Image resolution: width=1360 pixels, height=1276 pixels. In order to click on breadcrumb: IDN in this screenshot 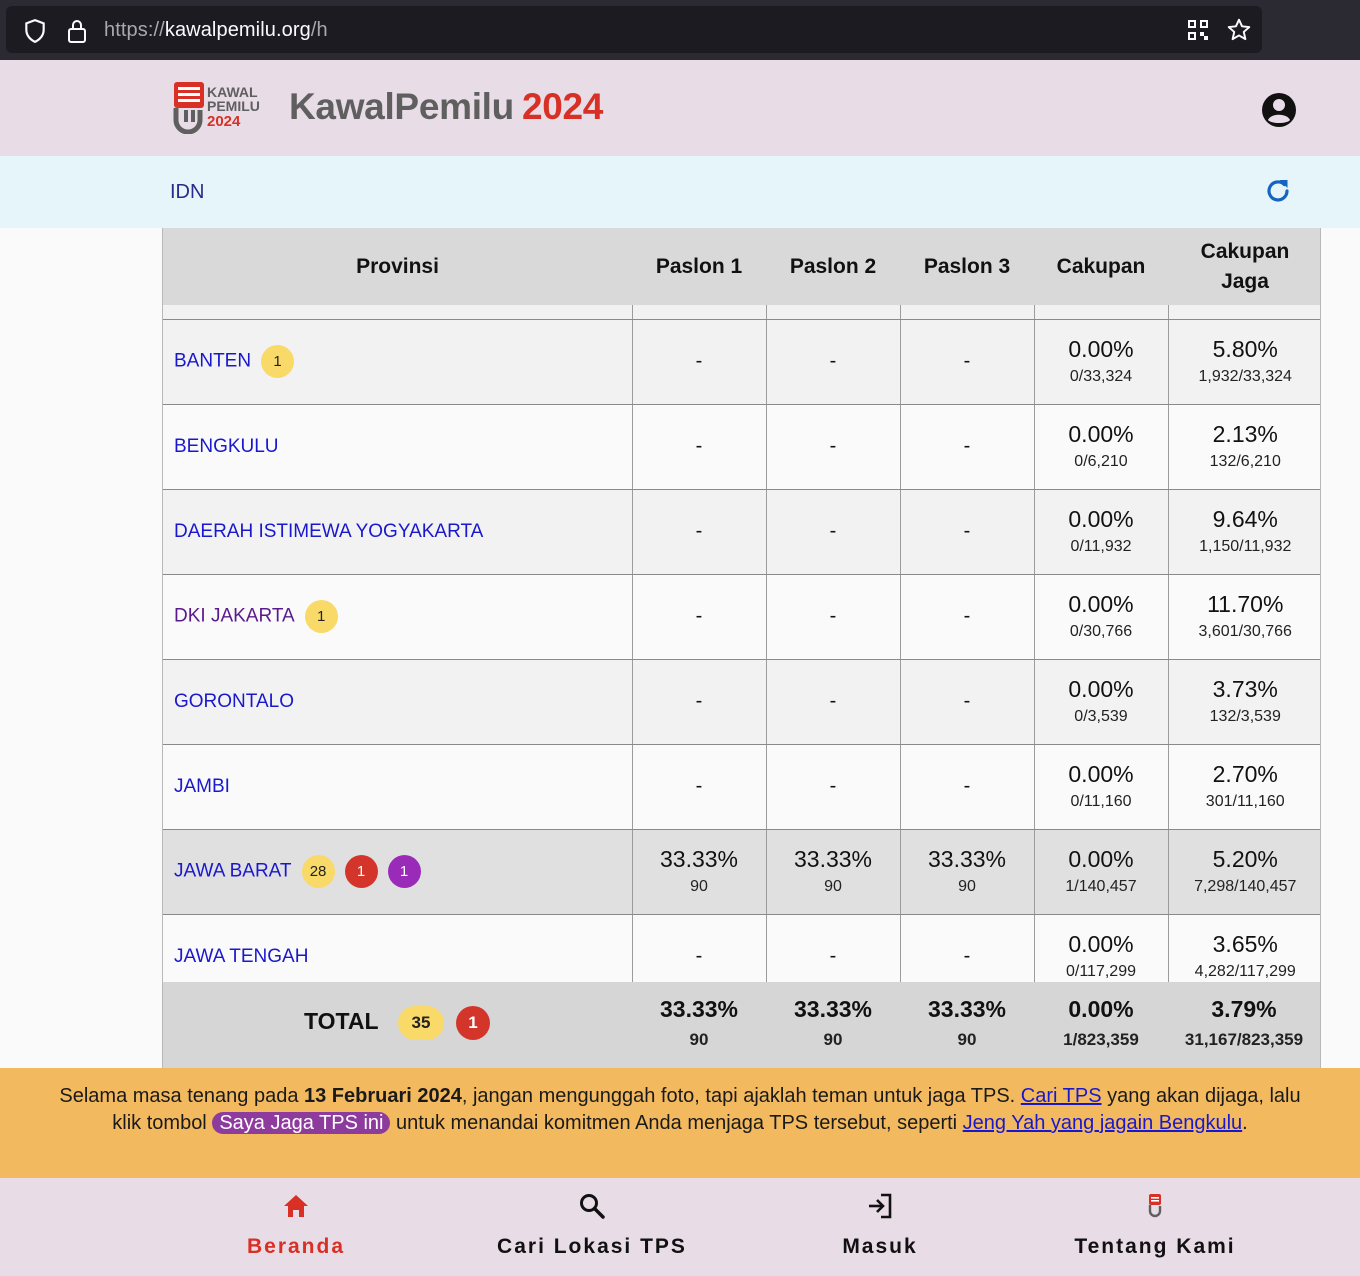, I will do `click(187, 192)`.